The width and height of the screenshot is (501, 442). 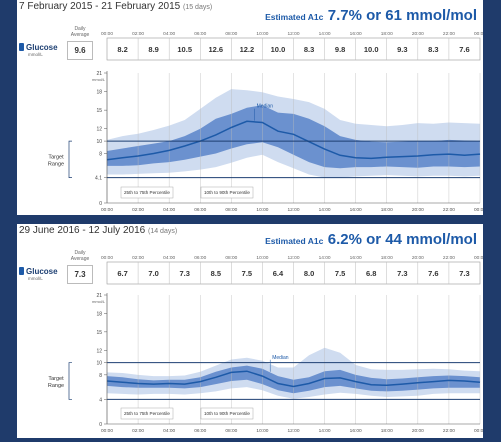 What do you see at coordinates (99, 93) in the screenshot?
I see `y-tick-label: 18` at bounding box center [99, 93].